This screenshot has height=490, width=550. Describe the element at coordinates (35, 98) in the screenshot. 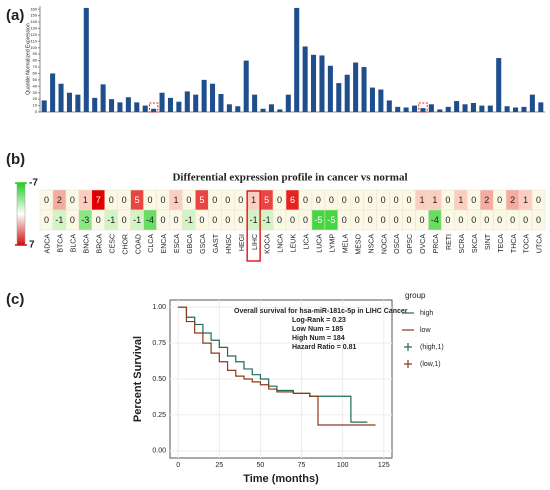

I see `y-tick-label: 20` at that location.